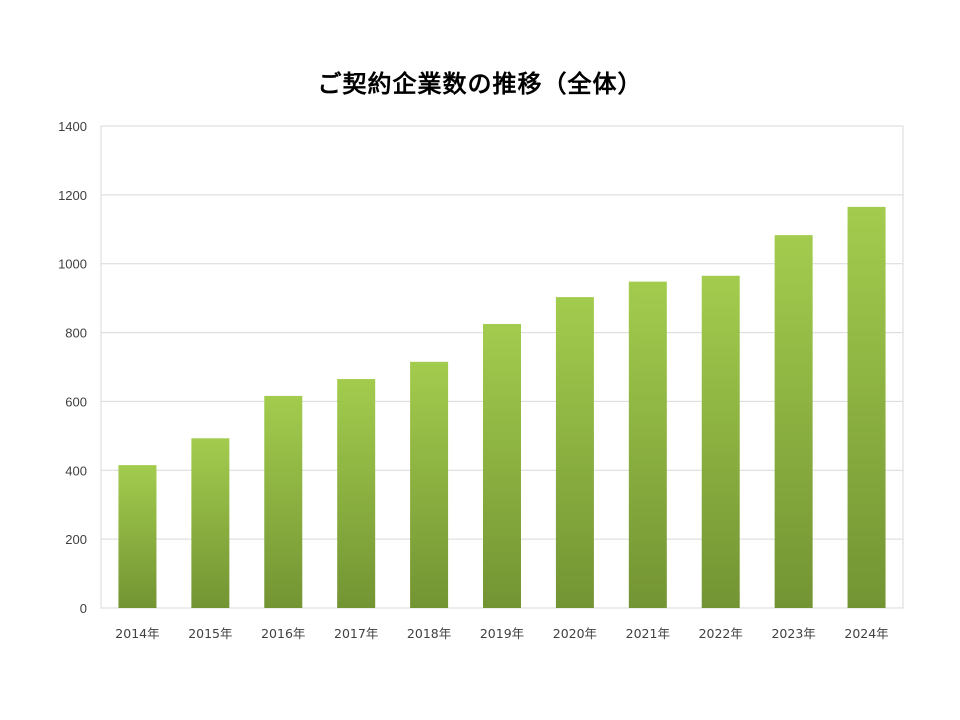 The image size is (960, 720). I want to click on y-tick-label: 600, so click(76, 401).